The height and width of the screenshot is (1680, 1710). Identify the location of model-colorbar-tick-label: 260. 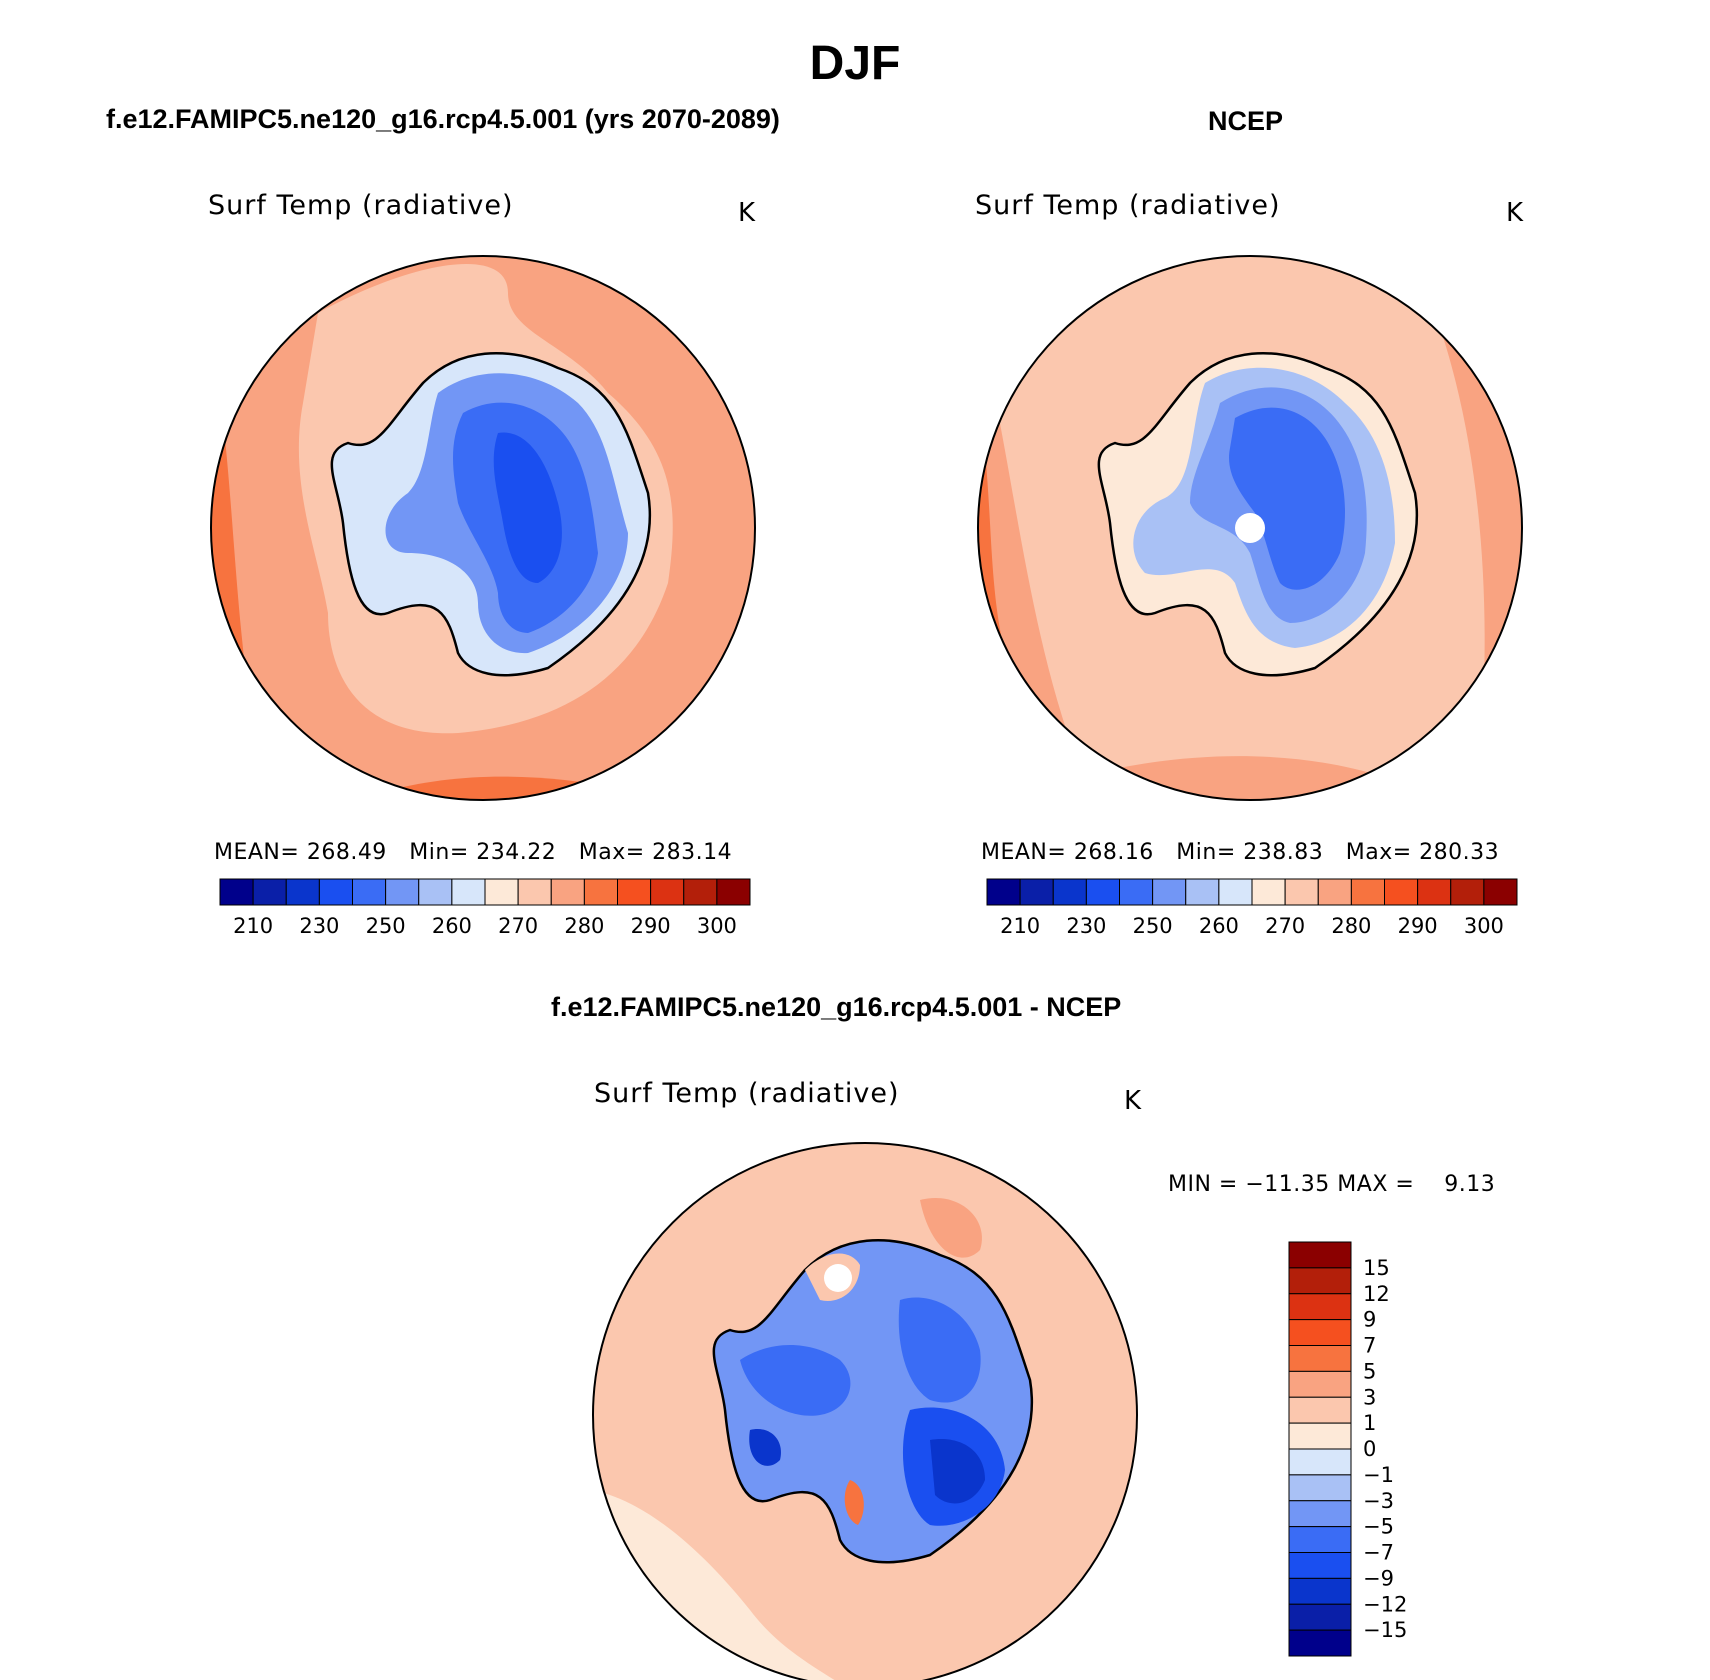
(452, 926).